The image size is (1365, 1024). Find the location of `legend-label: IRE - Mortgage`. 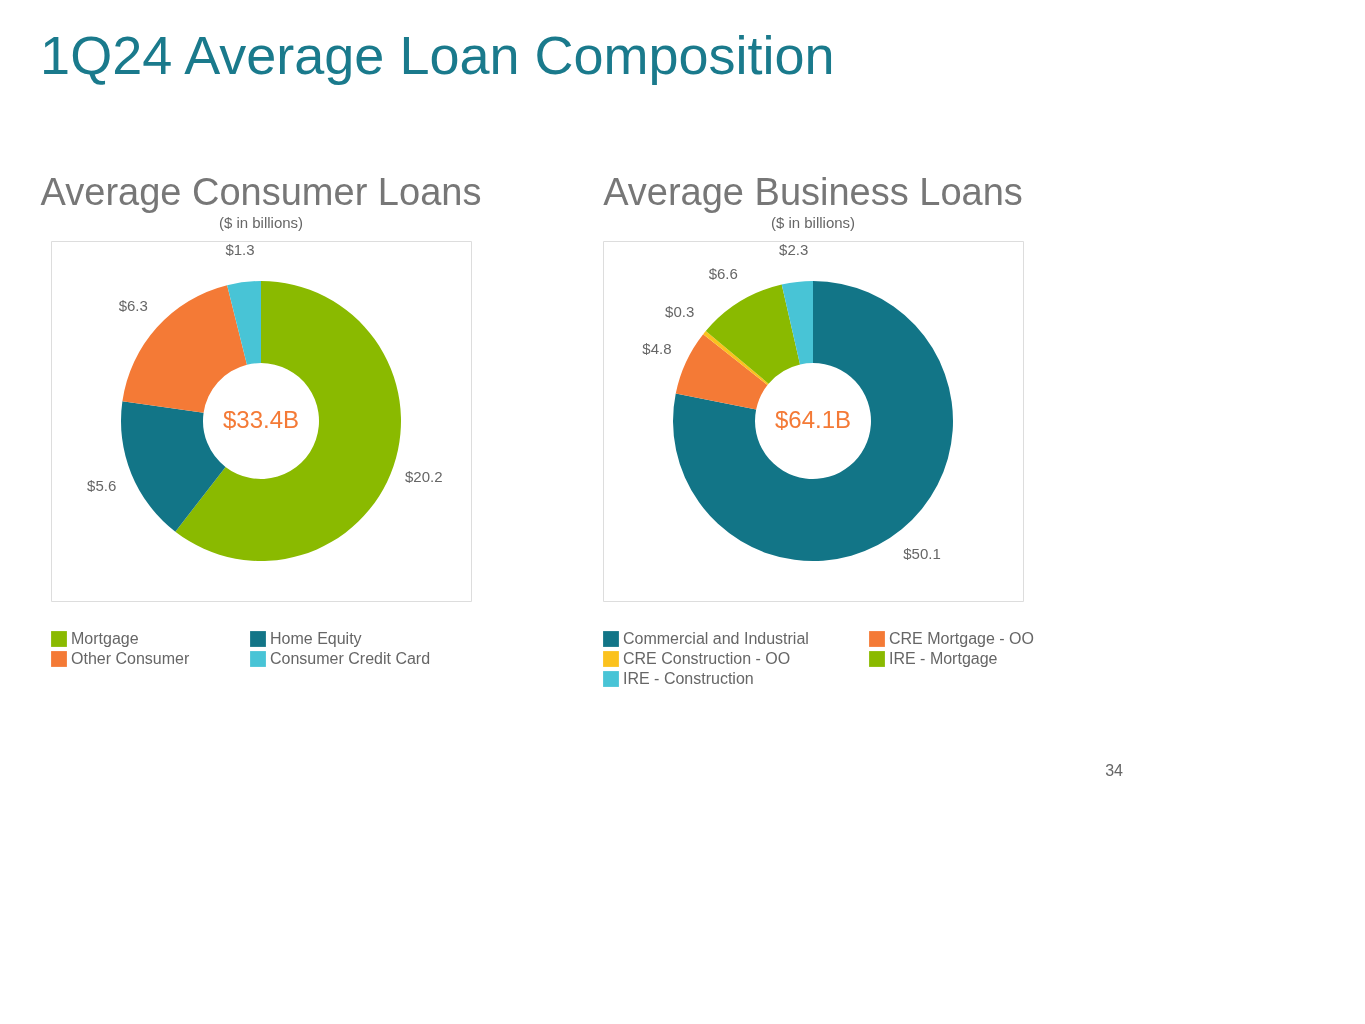

legend-label: IRE - Mortgage is located at coordinates (943, 658).